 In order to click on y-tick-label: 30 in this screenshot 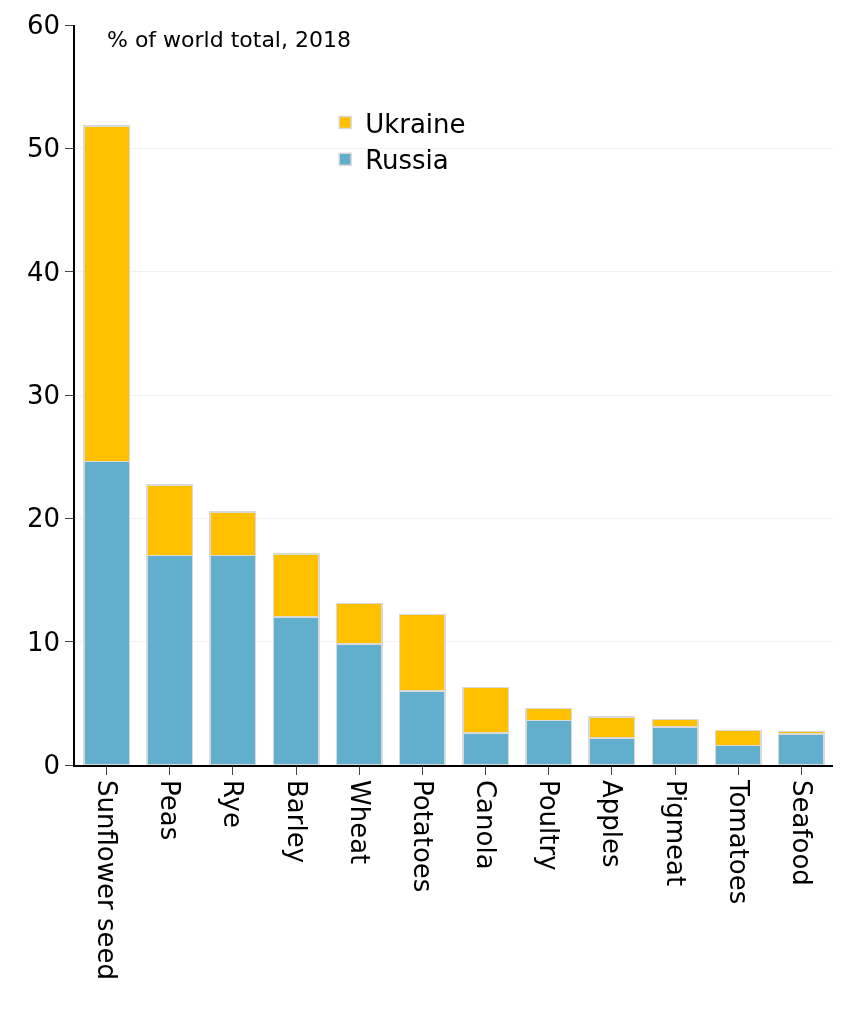, I will do `click(43, 395)`.